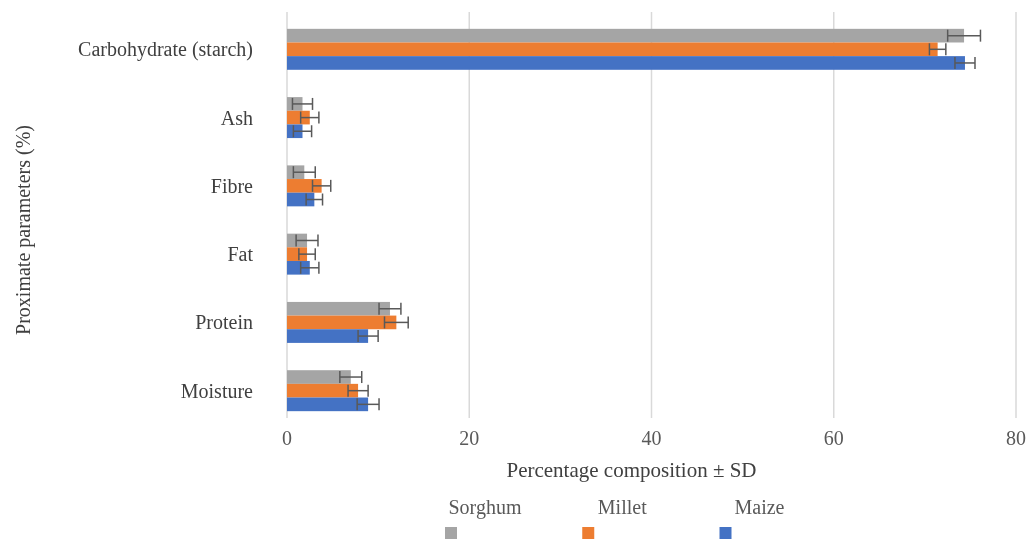 The image size is (1033, 542). Describe the element at coordinates (622, 507) in the screenshot. I see `text: Millet` at that location.